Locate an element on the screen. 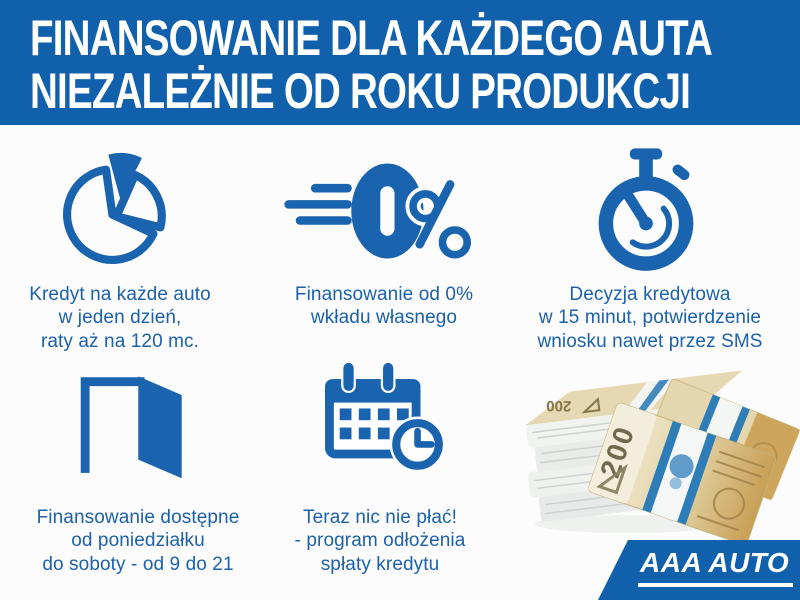 The width and height of the screenshot is (800, 600). stopwatch-icon is located at coordinates (646, 209).